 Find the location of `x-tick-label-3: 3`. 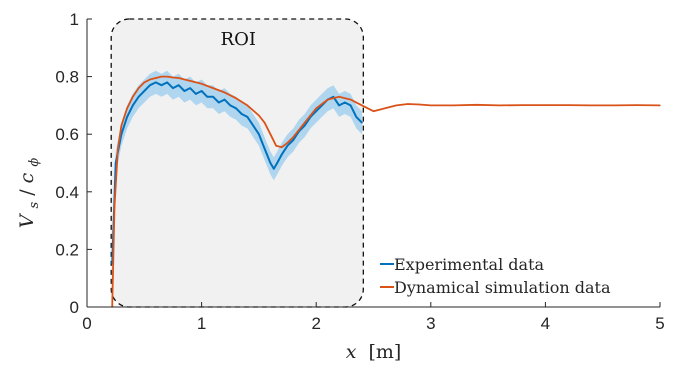

x-tick-label-3: 3 is located at coordinates (430, 323).